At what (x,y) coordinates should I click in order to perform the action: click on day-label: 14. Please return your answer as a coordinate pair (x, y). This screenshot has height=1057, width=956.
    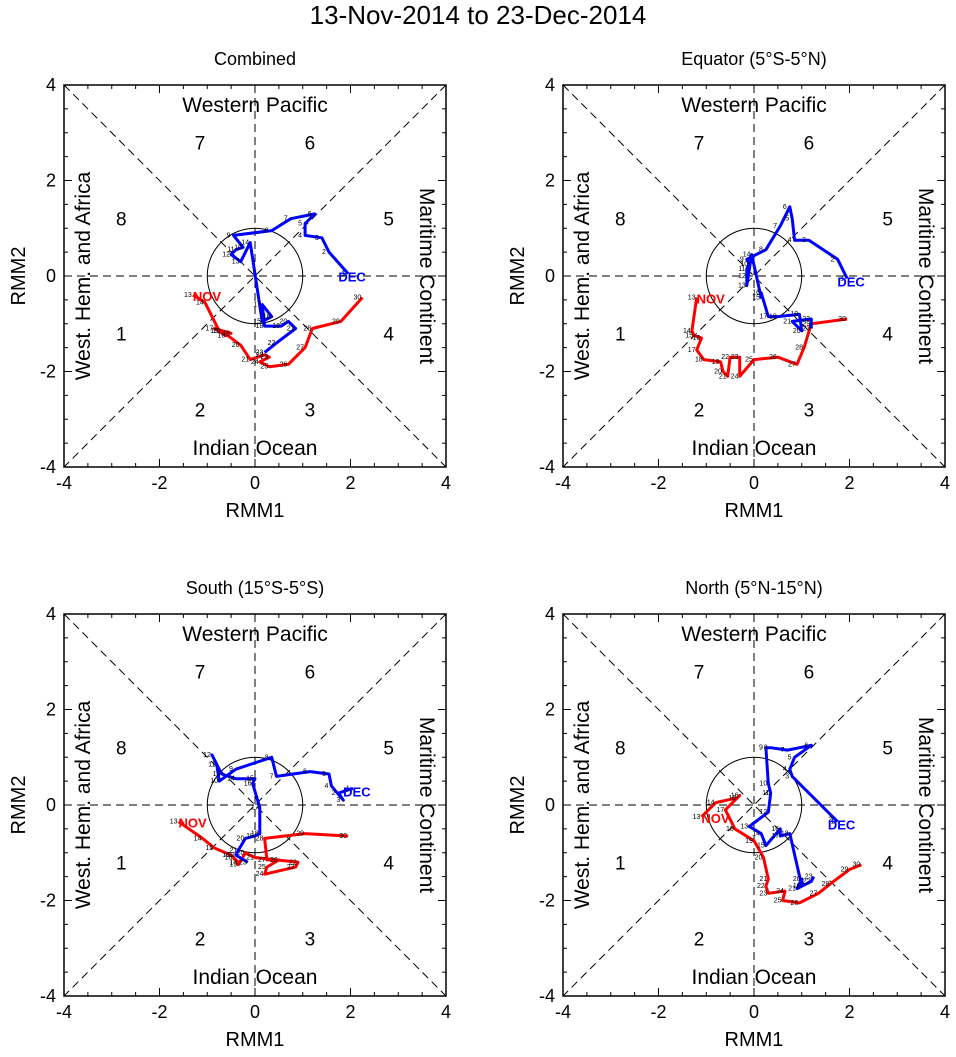
    Looking at the image, I should click on (200, 302).